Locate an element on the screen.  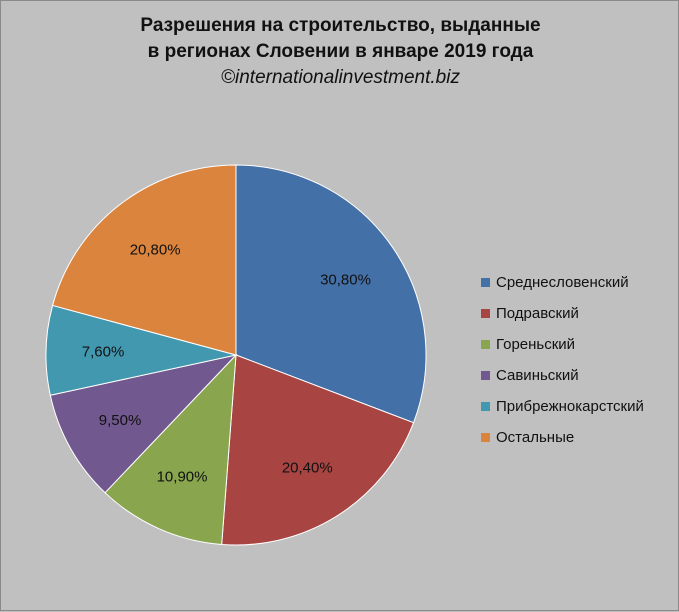
legend-item-0: Среднесловенский is located at coordinates (562, 282).